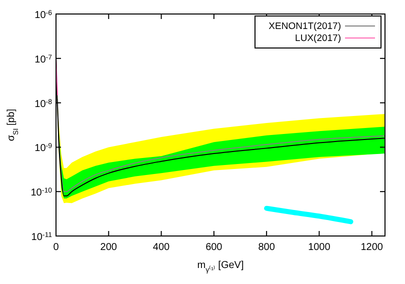 This screenshot has width=405, height=284. Describe the element at coordinates (304, 26) in the screenshot. I see `legend-label: XENON1T(2017)` at that location.